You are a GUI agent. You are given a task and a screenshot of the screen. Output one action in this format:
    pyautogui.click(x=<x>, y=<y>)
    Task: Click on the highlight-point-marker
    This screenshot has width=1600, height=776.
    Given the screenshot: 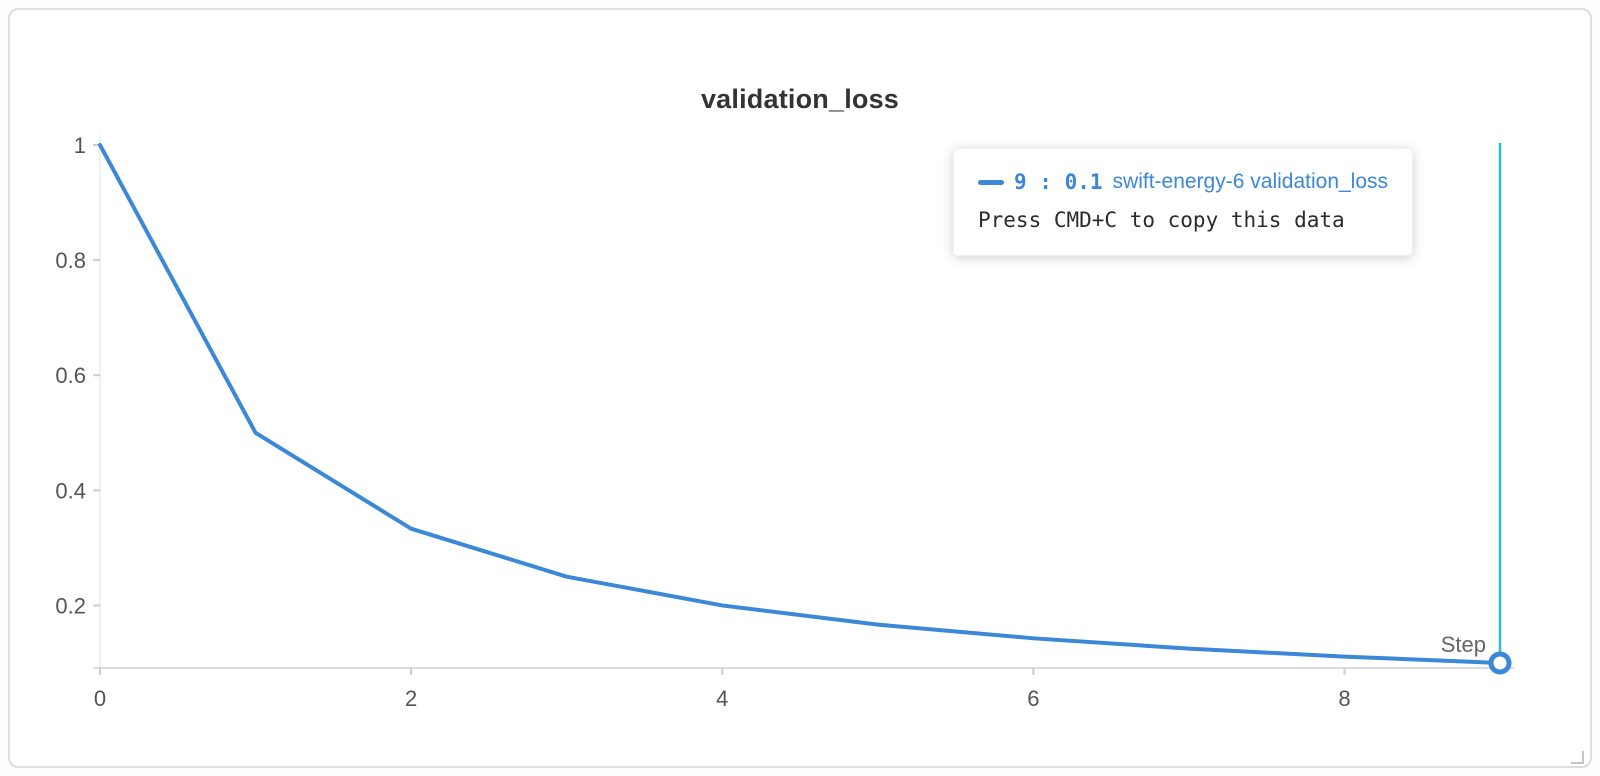 What is the action you would take?
    pyautogui.click(x=1500, y=663)
    